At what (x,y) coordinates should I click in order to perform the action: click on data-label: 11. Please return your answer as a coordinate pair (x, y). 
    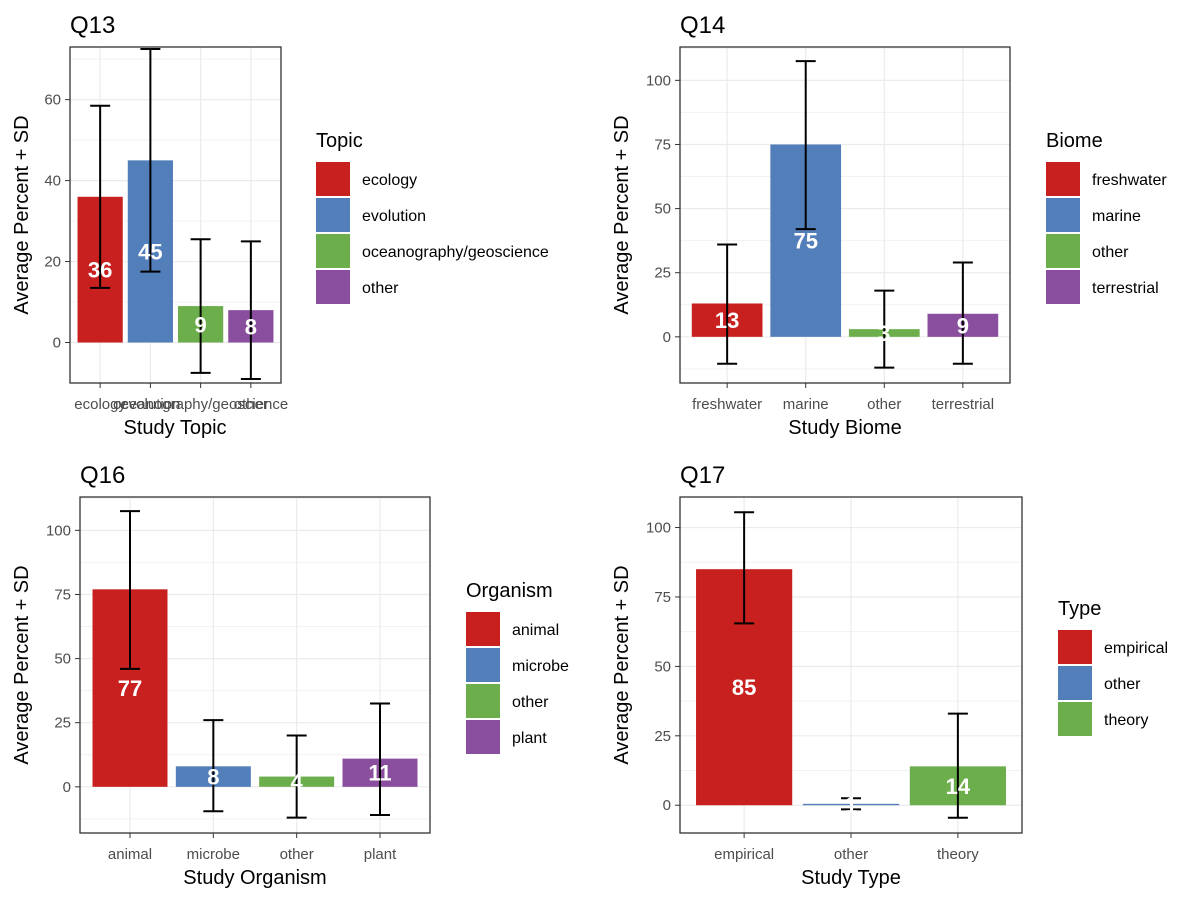
    Looking at the image, I should click on (379, 773).